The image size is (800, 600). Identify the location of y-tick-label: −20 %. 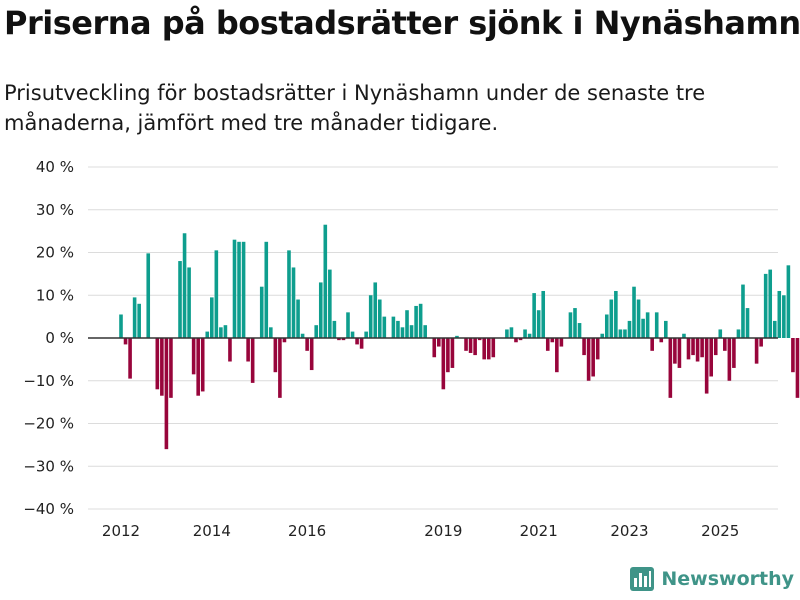
(48, 424).